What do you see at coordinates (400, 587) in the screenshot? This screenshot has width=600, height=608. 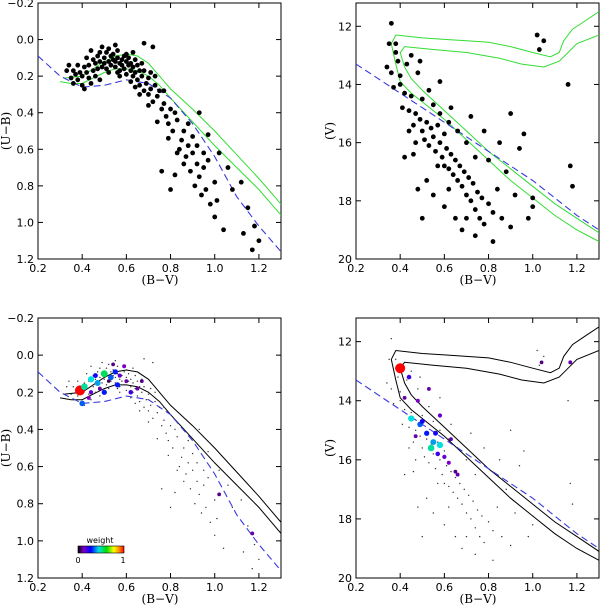 I see `x-tick-label: 0.4` at bounding box center [400, 587].